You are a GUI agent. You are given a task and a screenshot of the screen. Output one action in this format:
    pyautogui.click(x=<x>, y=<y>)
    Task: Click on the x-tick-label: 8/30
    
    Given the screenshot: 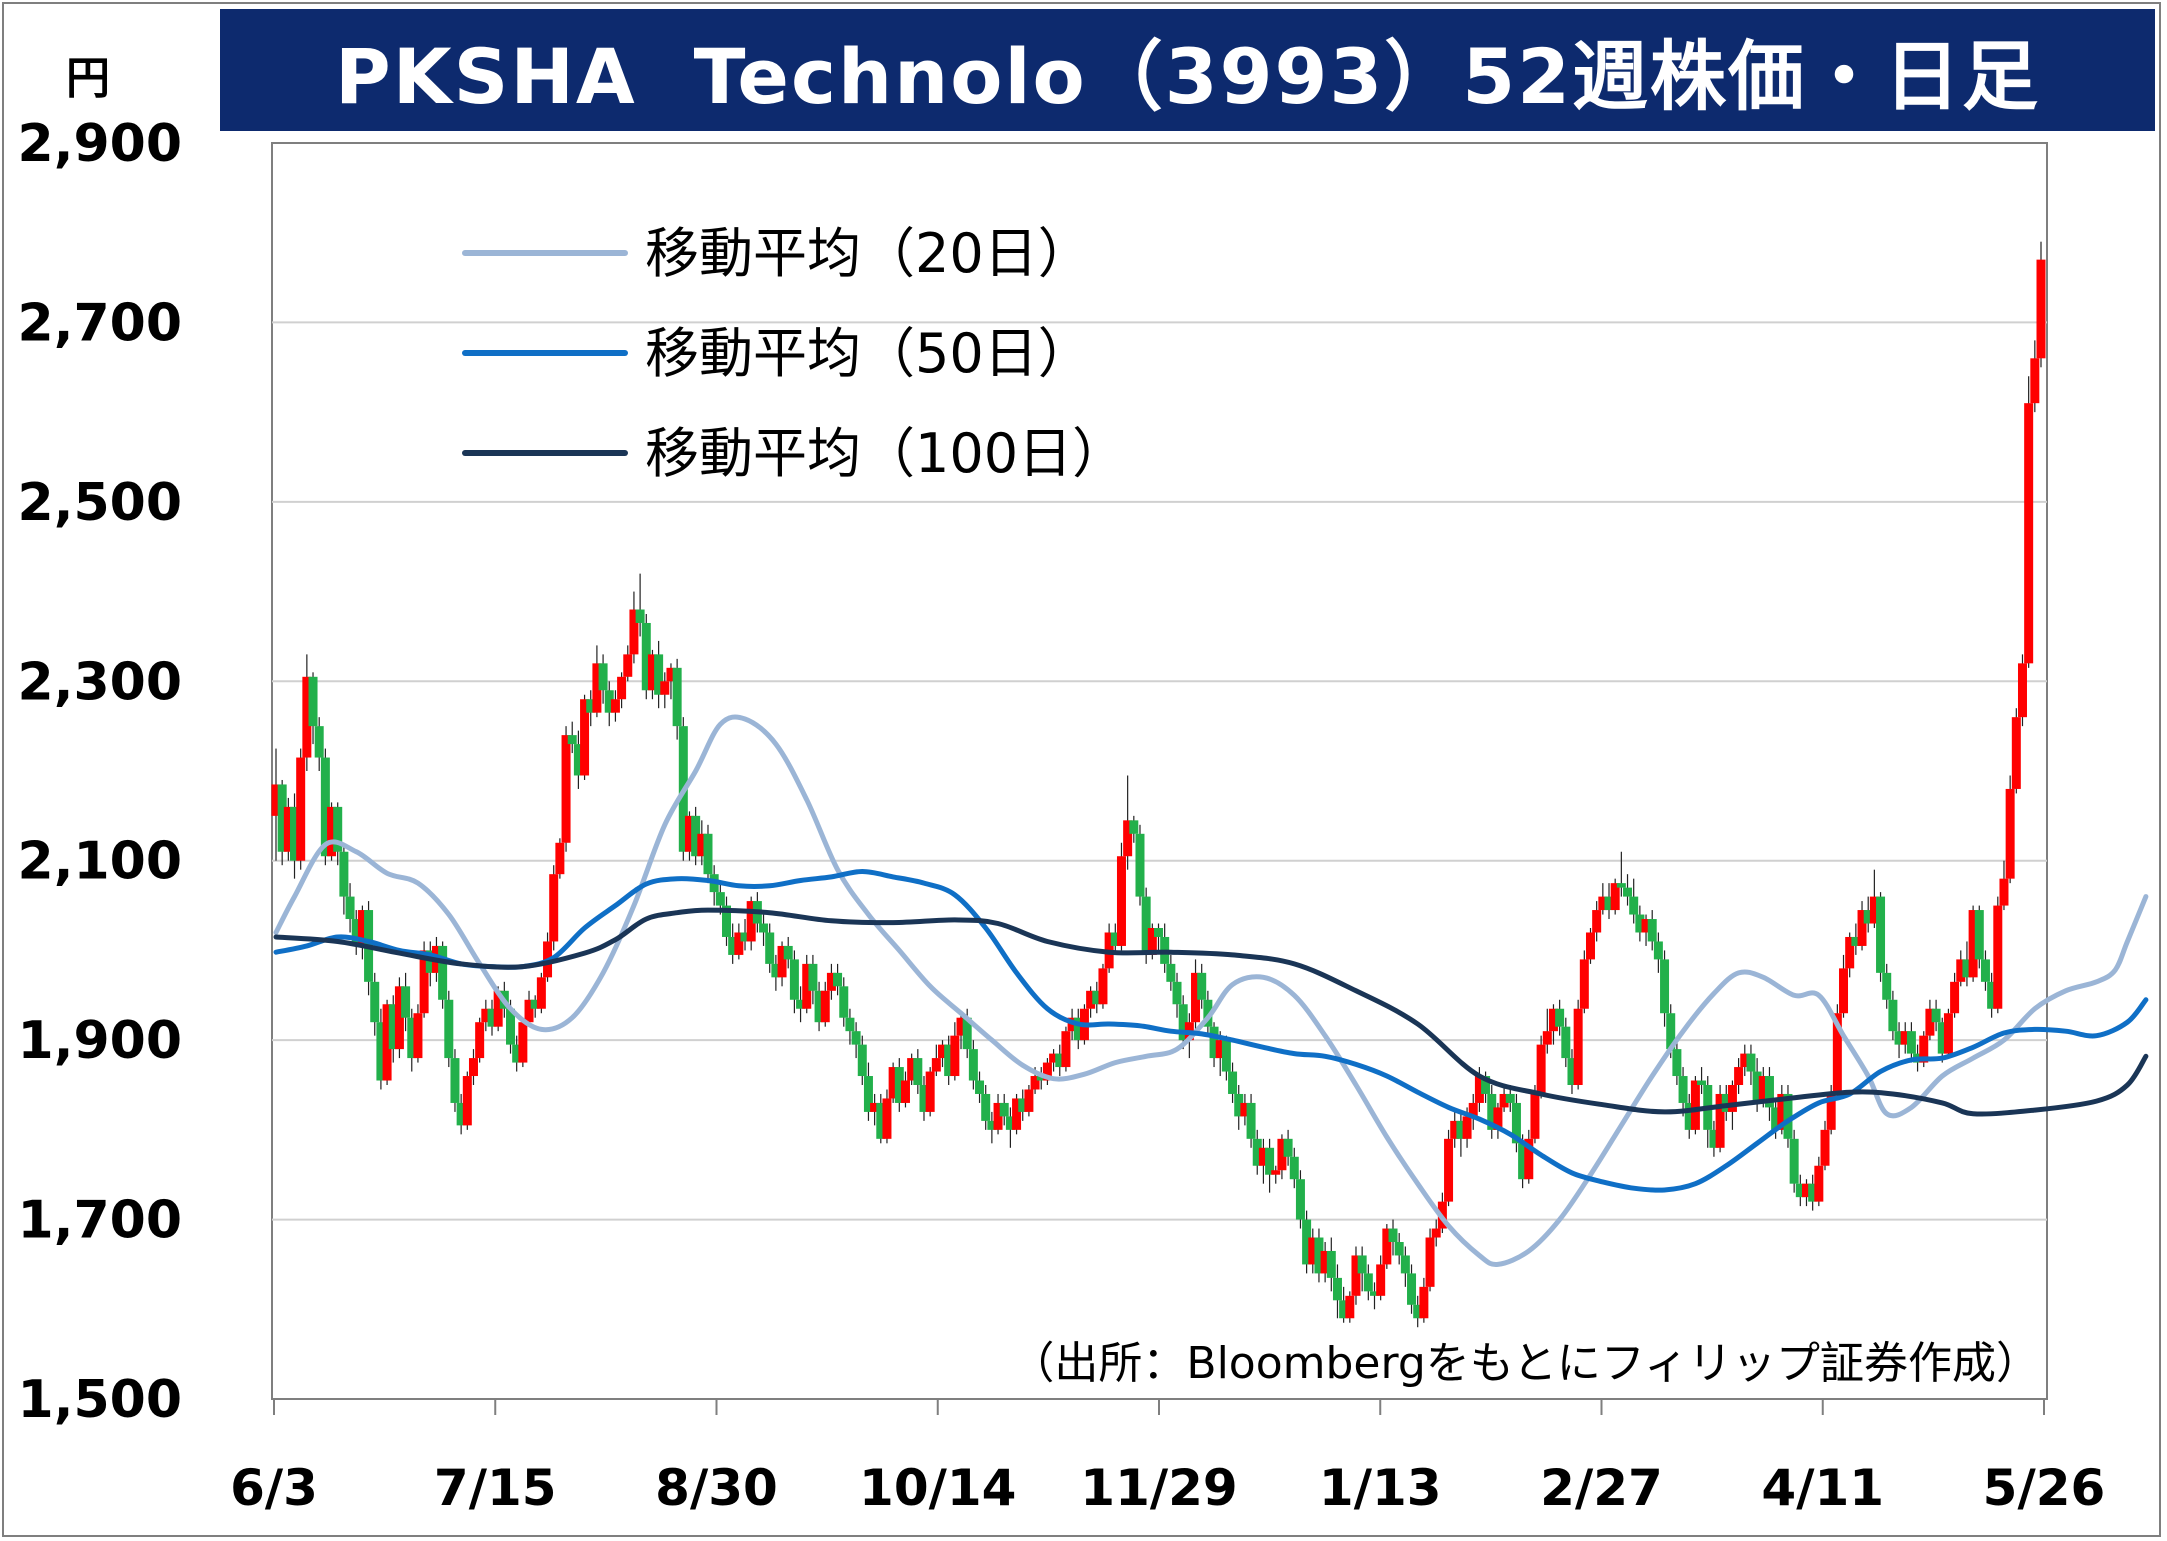 What is the action you would take?
    pyautogui.click(x=716, y=1488)
    